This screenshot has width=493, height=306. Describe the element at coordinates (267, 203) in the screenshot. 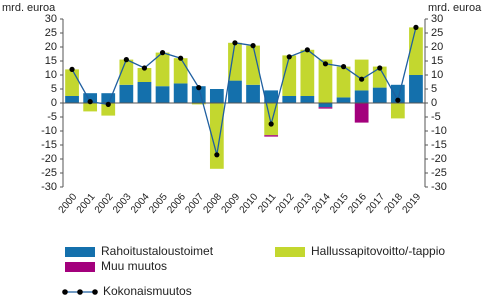

I see `x-tick-label: 2011` at that location.